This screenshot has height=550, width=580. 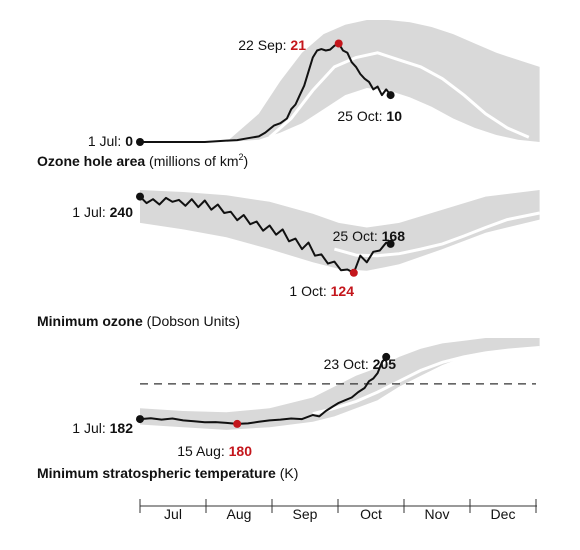 What do you see at coordinates (369, 116) in the screenshot?
I see `end-label: 25 Oct: 10` at bounding box center [369, 116].